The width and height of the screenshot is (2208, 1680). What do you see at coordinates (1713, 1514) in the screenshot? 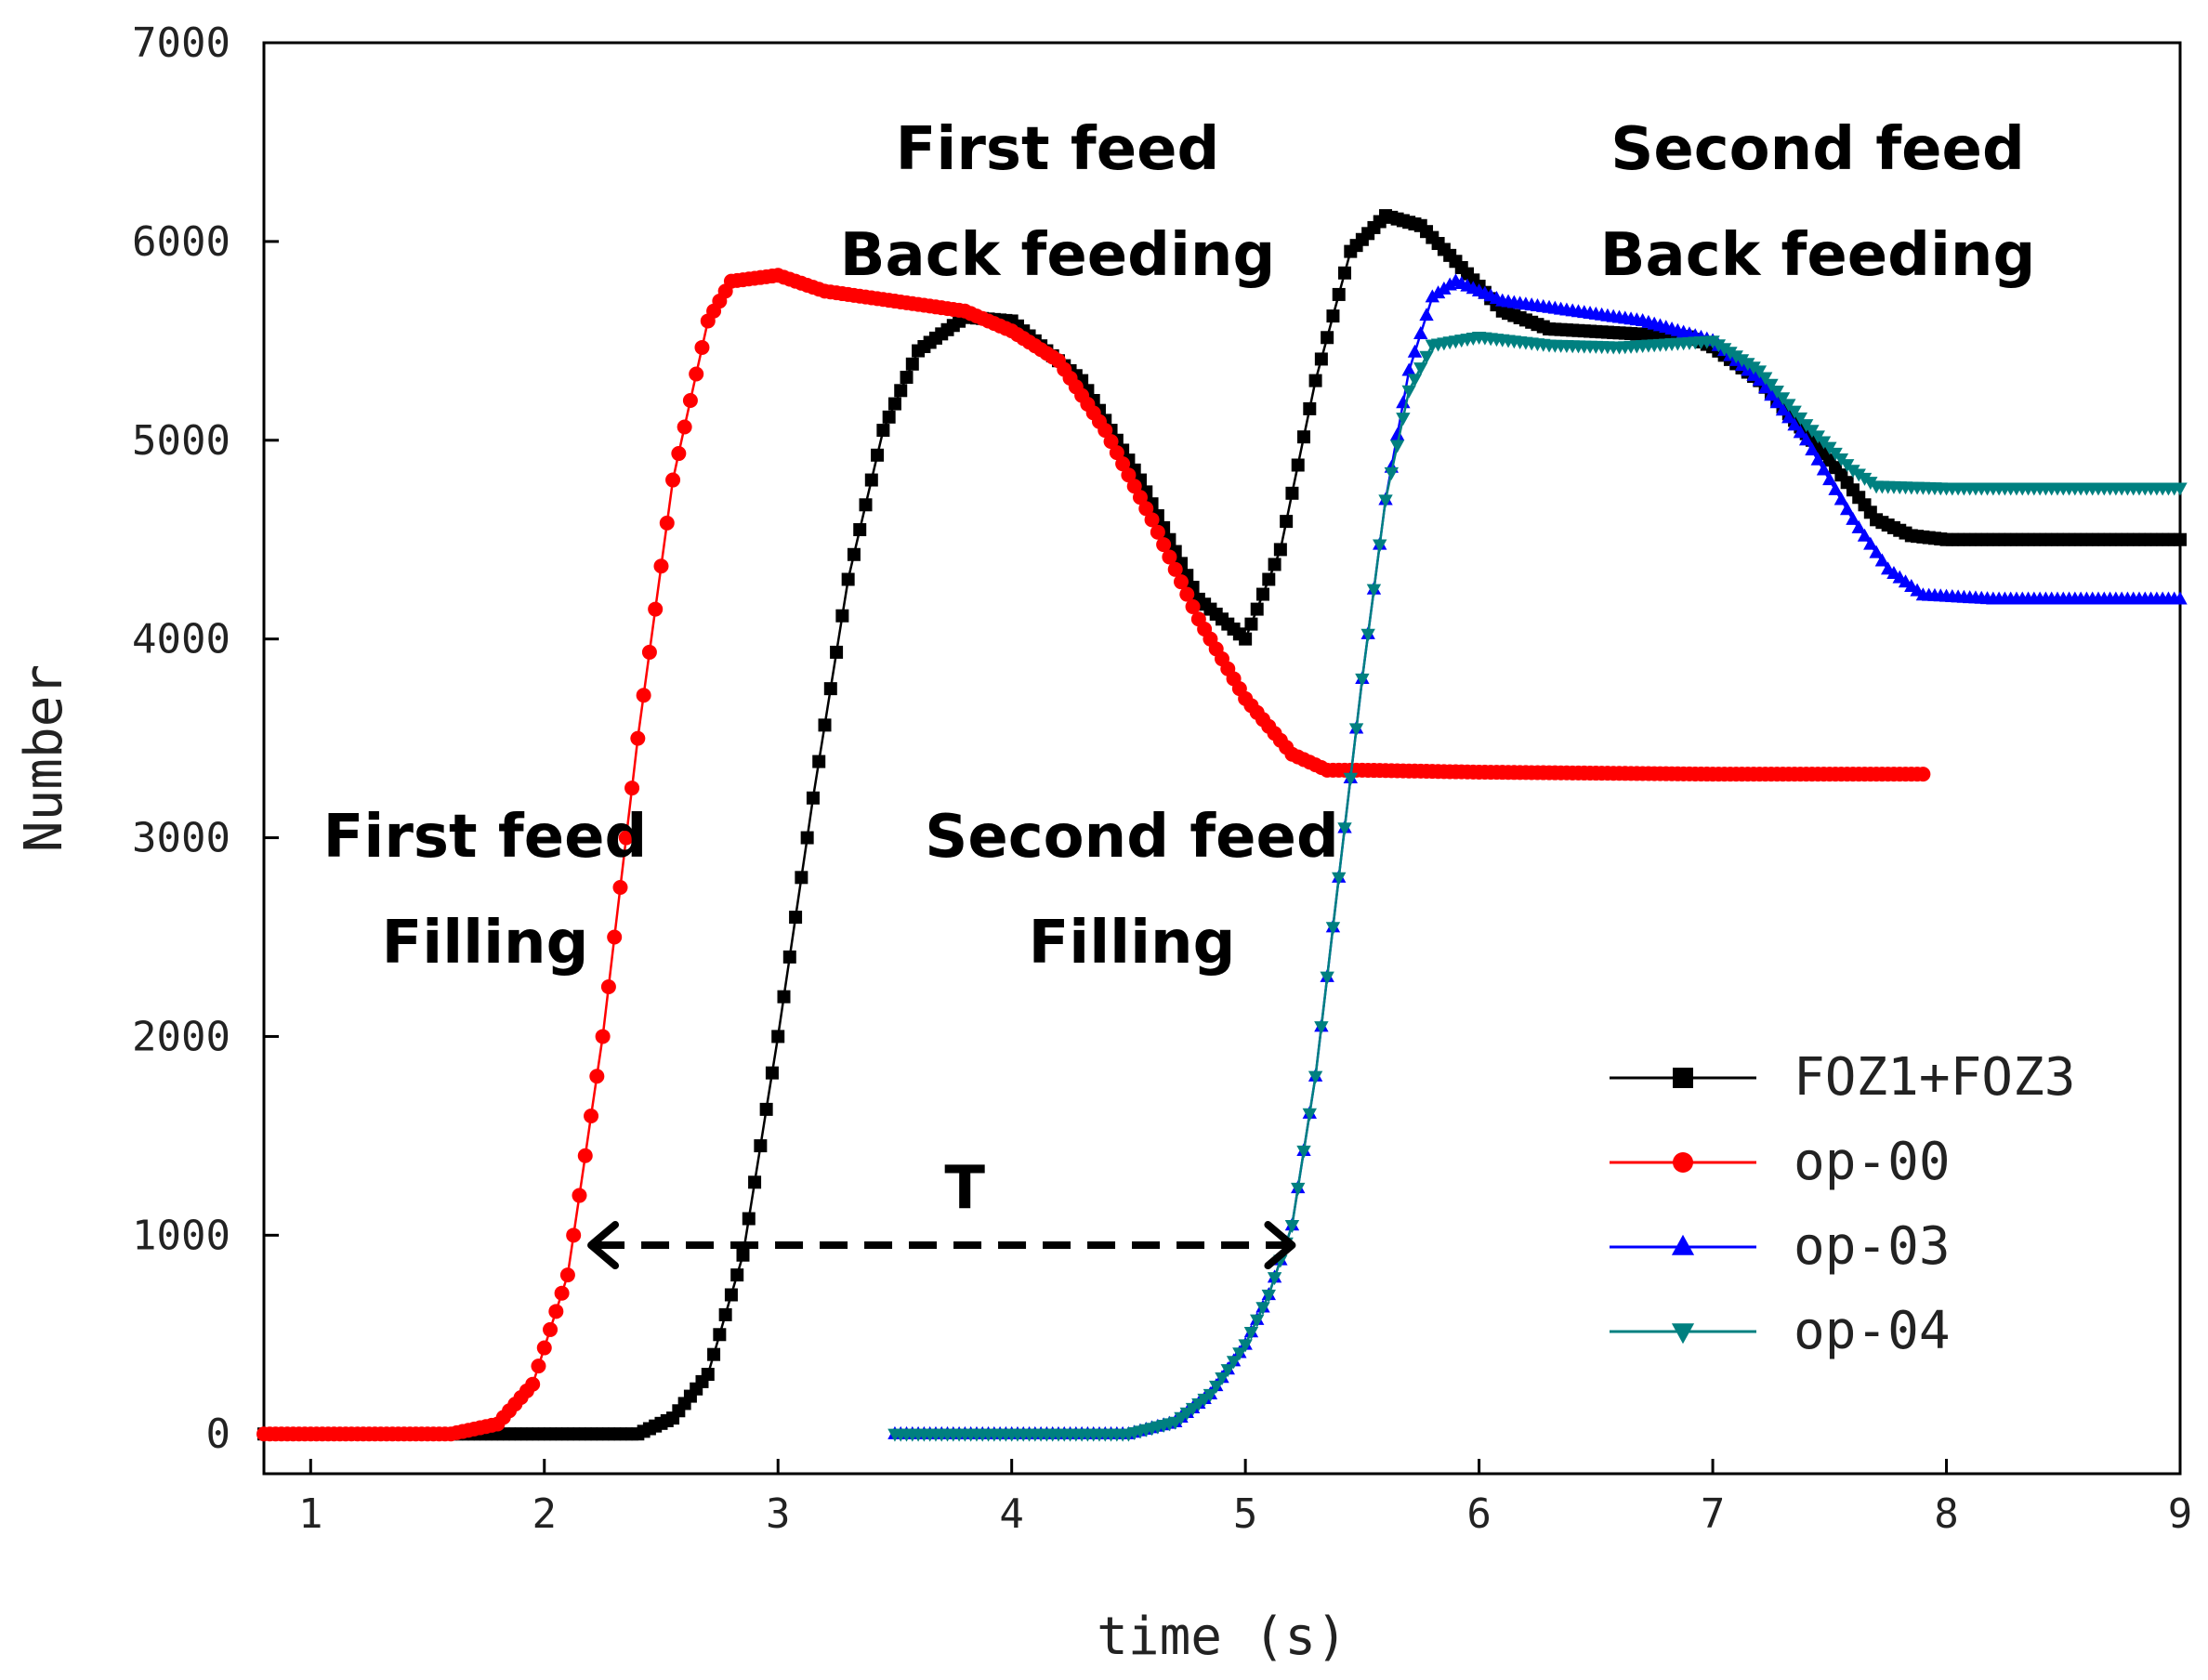
I see `x-tick-label: 7` at bounding box center [1713, 1514].